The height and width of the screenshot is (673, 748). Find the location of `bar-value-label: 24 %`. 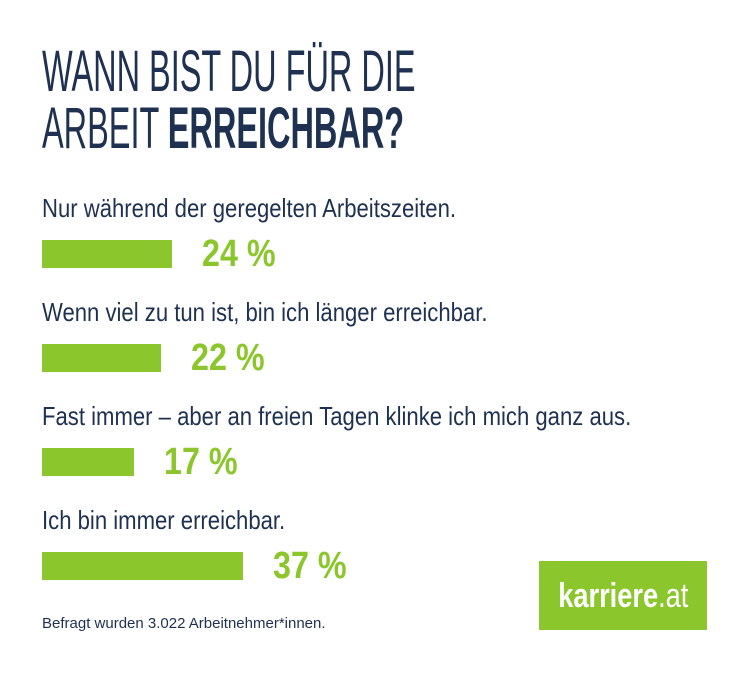

bar-value-label: 24 % is located at coordinates (239, 254).